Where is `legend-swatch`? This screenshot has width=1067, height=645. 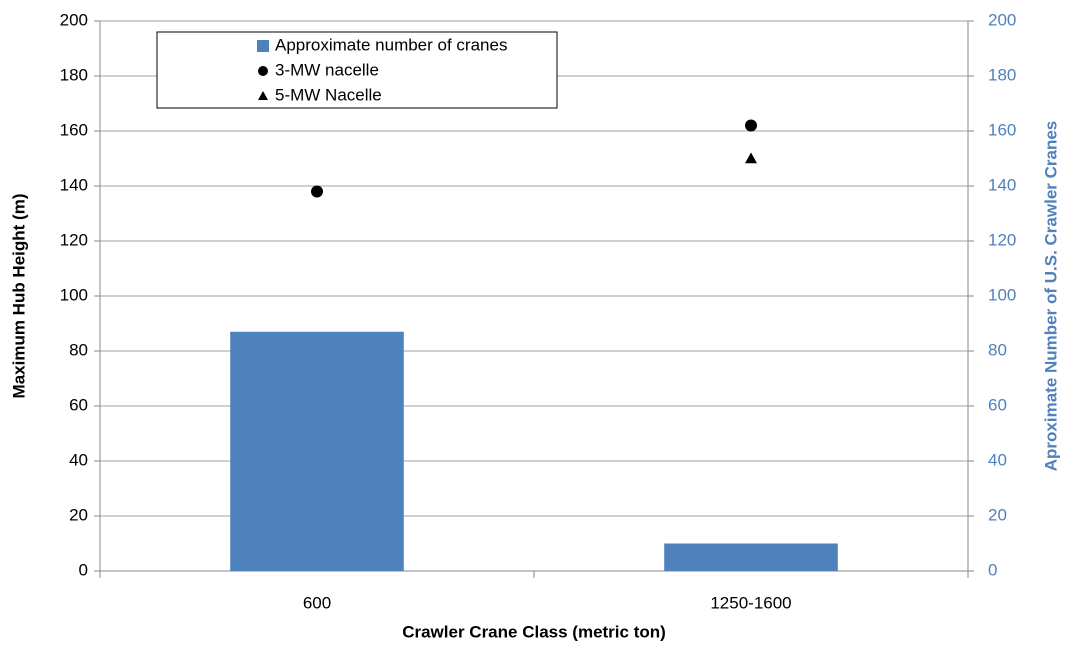
legend-swatch is located at coordinates (263, 46).